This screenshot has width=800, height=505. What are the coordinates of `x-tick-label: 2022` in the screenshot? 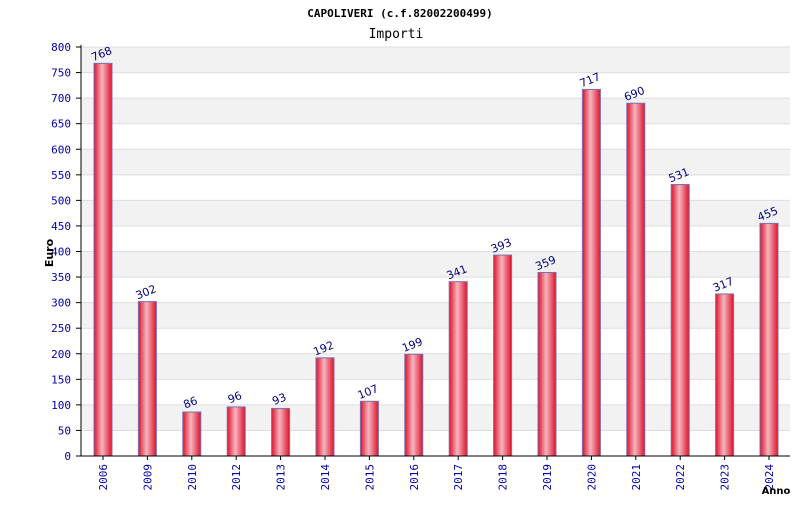 It's located at (680, 477).